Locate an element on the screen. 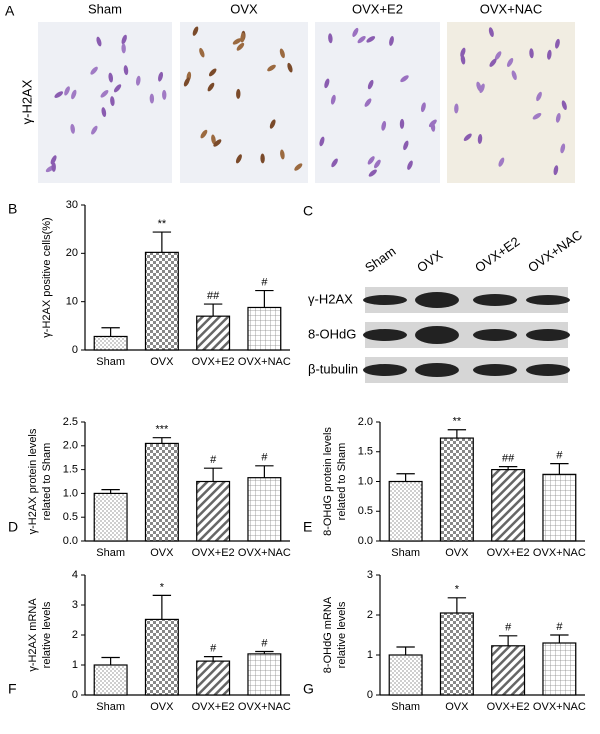  y-tick-label: 20 is located at coordinates (72, 253).